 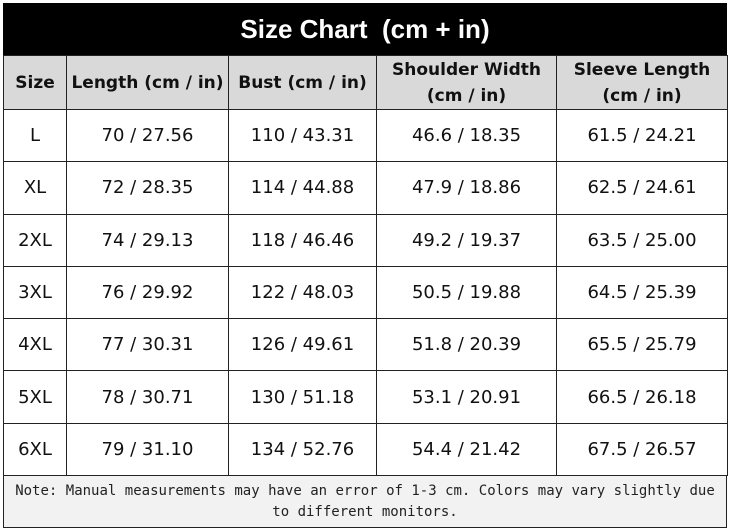 I want to click on table-cell: 6XL, so click(x=35, y=449).